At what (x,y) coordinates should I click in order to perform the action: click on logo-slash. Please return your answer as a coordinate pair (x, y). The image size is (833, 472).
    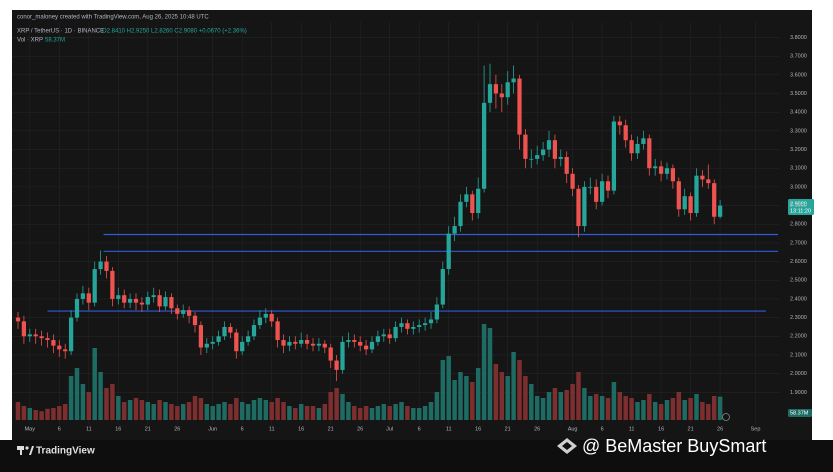
    Looking at the image, I should click on (31, 450).